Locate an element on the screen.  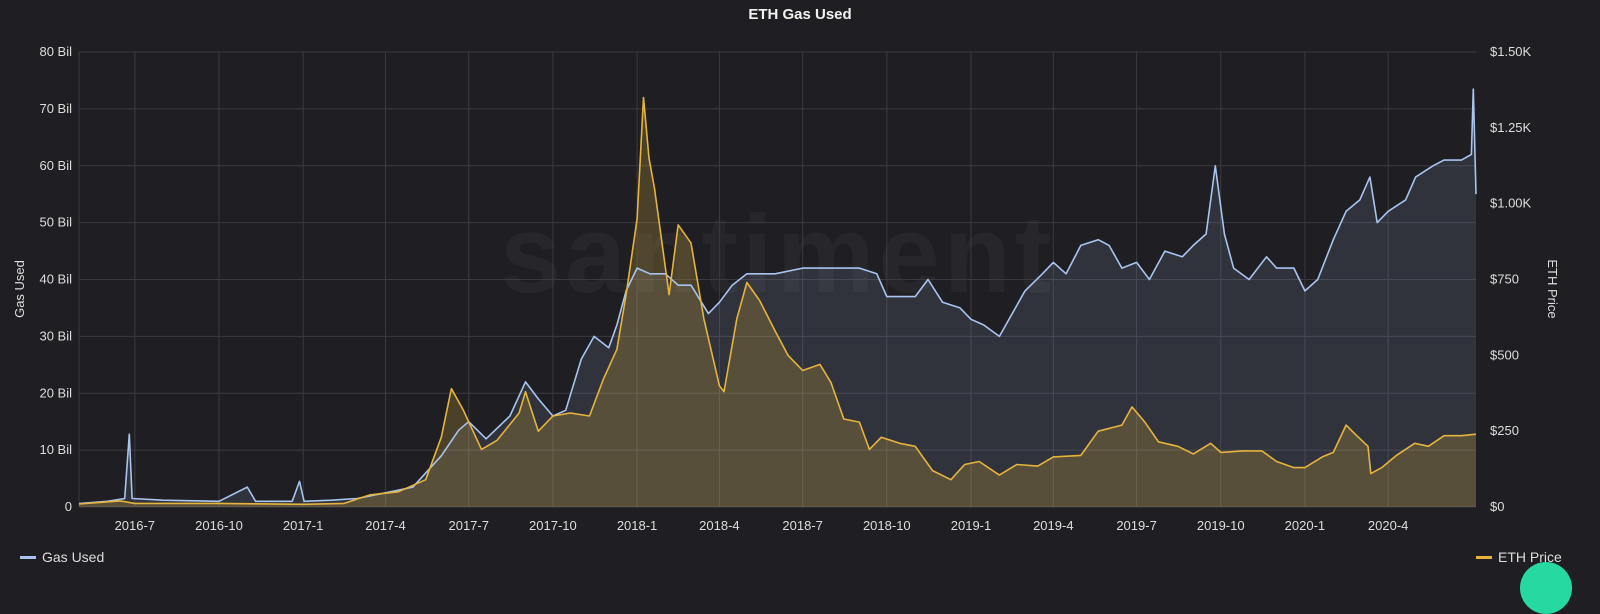
x-tick-label: 2017-1 is located at coordinates (303, 525).